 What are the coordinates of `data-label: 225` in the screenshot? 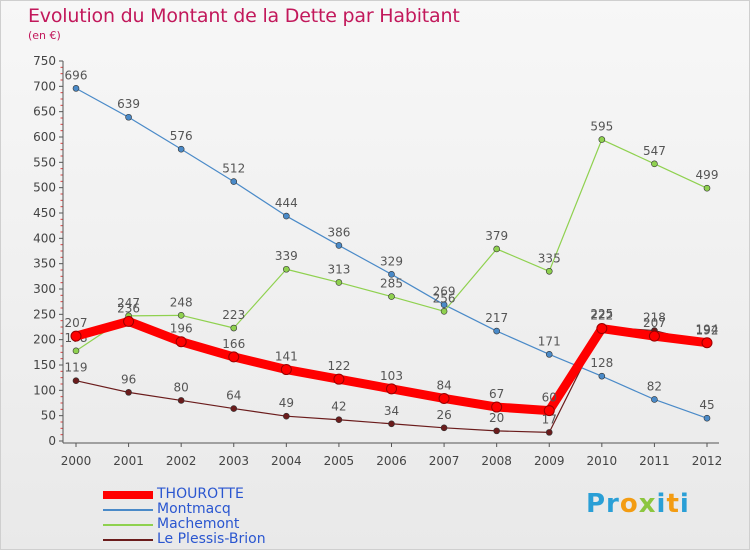 It's located at (601, 314).